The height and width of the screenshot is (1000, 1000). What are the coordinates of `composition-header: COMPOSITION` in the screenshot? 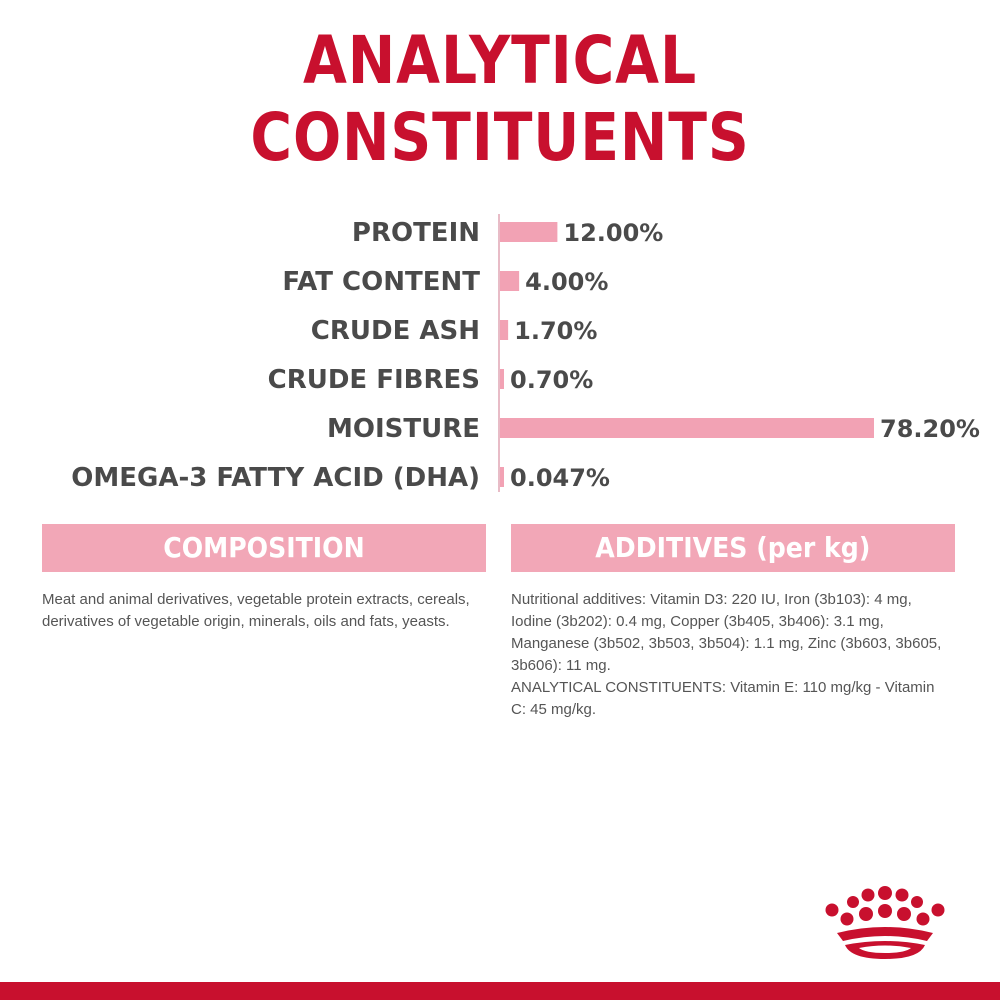 It's located at (264, 548).